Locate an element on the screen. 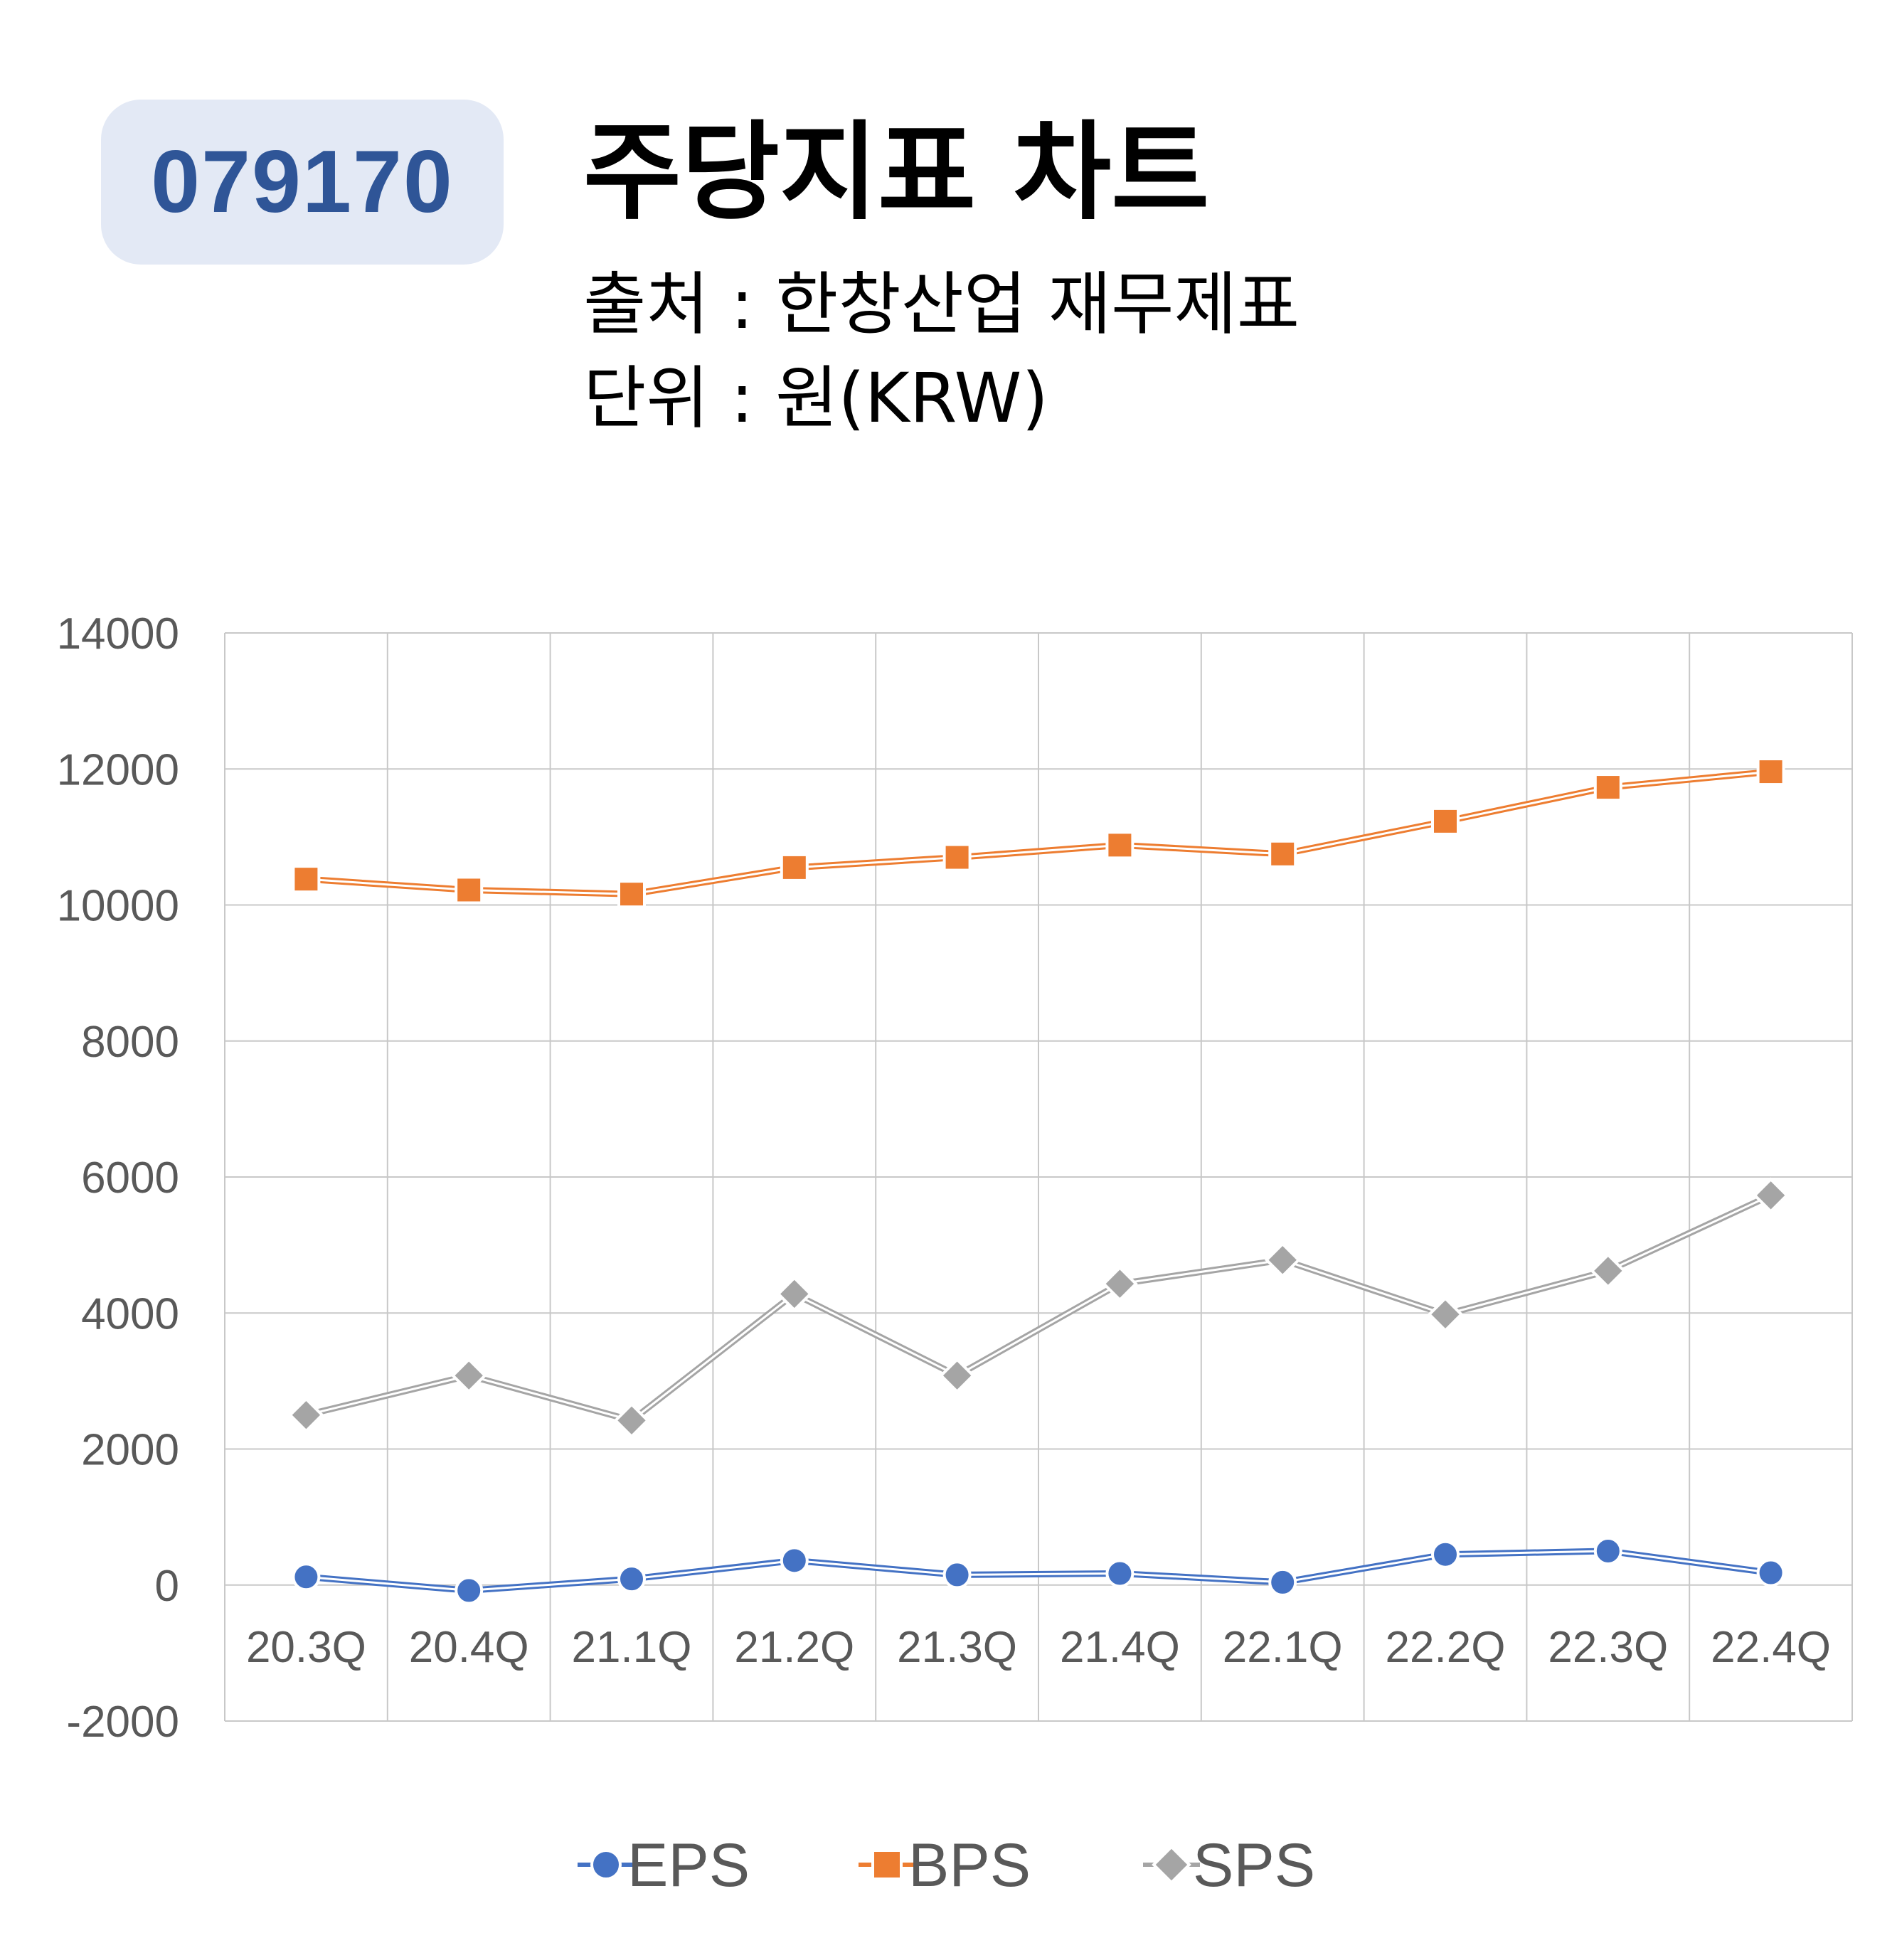 Image resolution: width=1897 pixels, height=1960 pixels. series-sps is located at coordinates (1038, 1308).